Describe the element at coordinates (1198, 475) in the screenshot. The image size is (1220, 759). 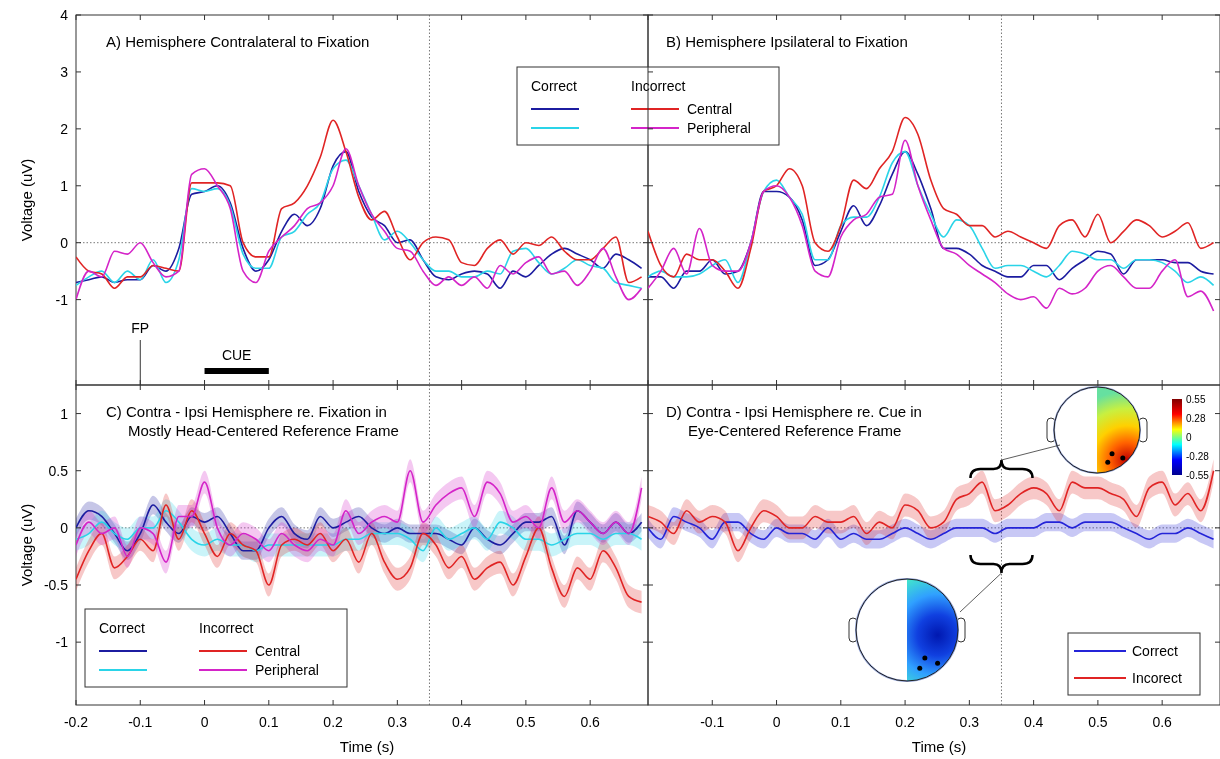
I see `annotation: -0.55` at that location.